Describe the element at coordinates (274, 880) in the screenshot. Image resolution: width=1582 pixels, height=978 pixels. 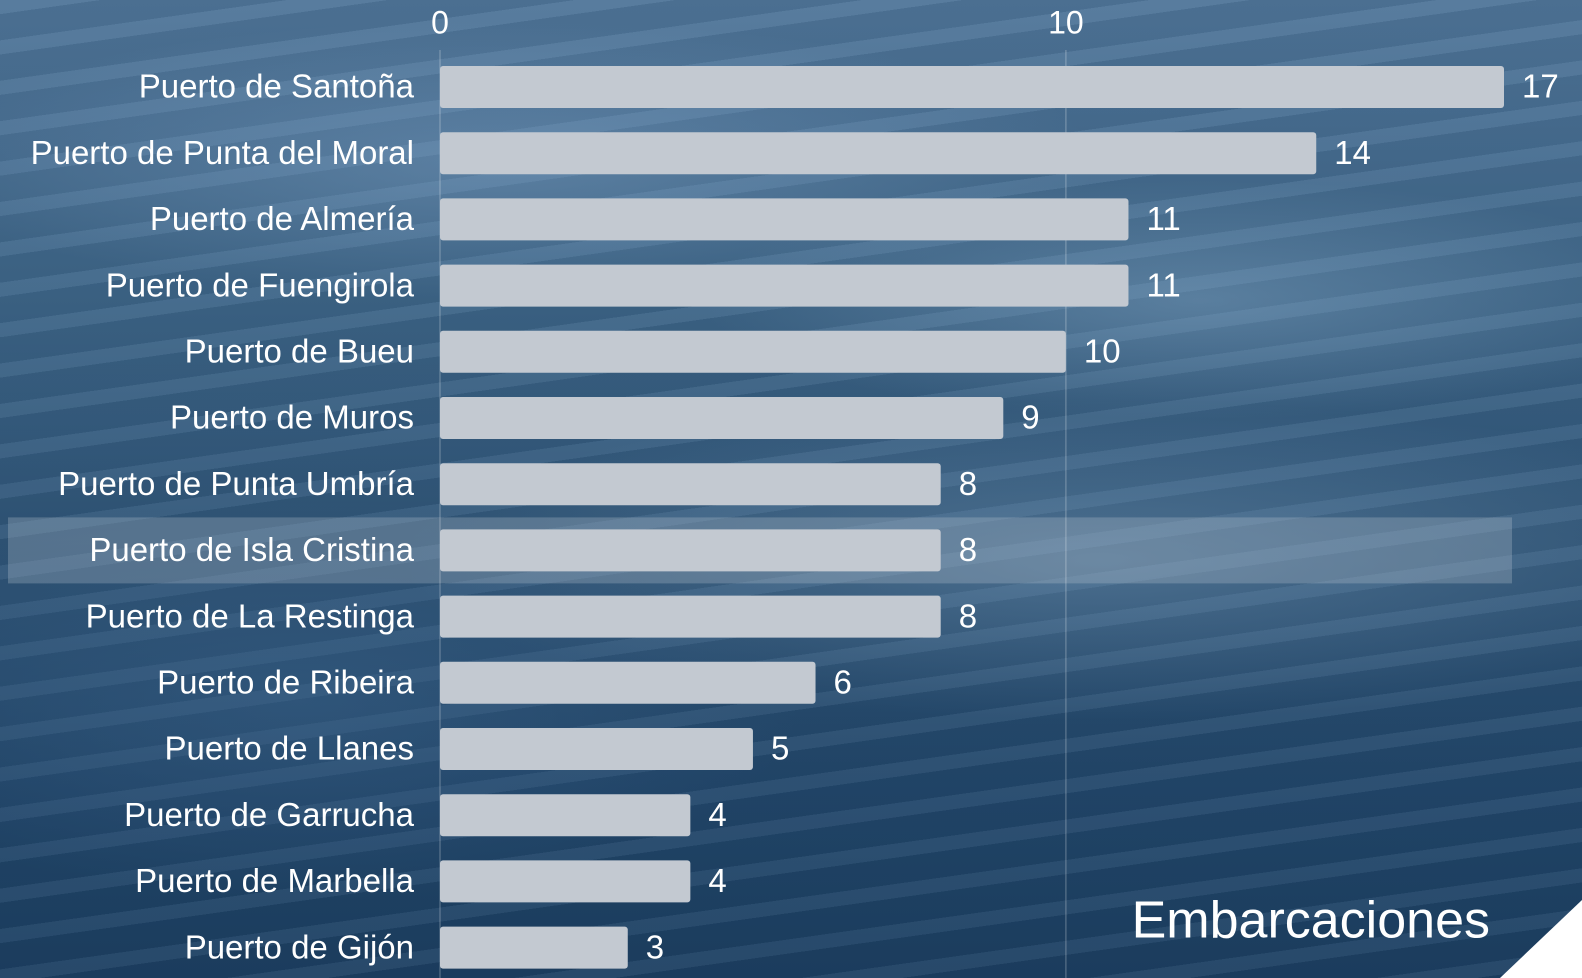
I see `category-label: Puerto de Marbella` at that location.